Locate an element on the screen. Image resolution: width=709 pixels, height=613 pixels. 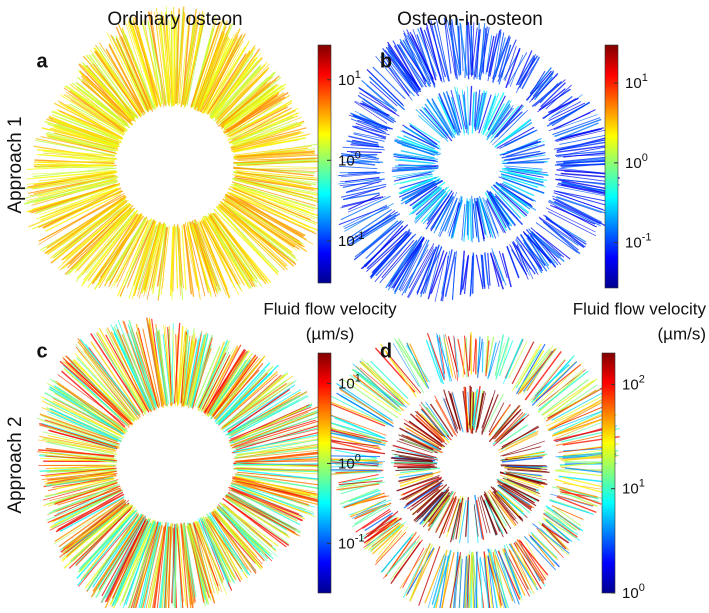
colorbar-tick-label: 10² is located at coordinates (633, 383).